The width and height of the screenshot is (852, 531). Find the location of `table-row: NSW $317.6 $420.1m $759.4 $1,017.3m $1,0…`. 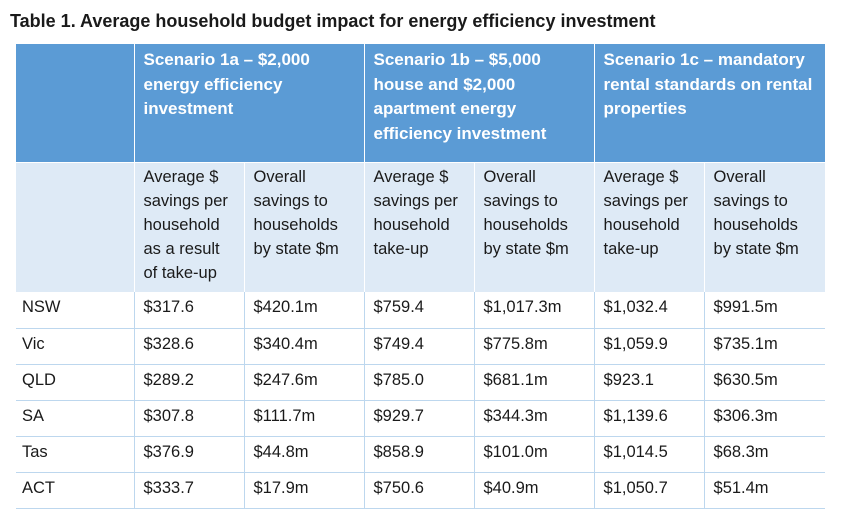

table-row: NSW $317.6 $420.1m $759.4 $1,017.3m $1,0… is located at coordinates (421, 310).